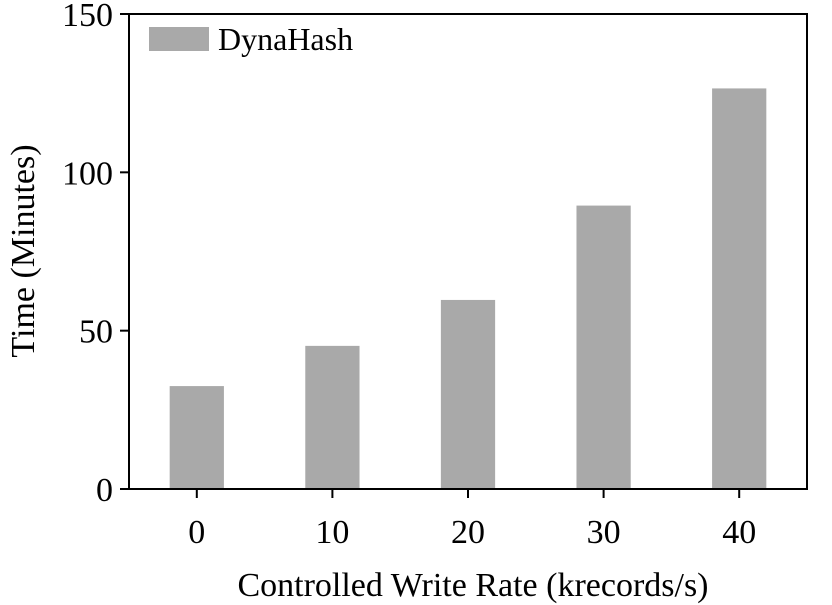  What do you see at coordinates (332, 532) in the screenshot?
I see `x-tick-label-10: 10` at bounding box center [332, 532].